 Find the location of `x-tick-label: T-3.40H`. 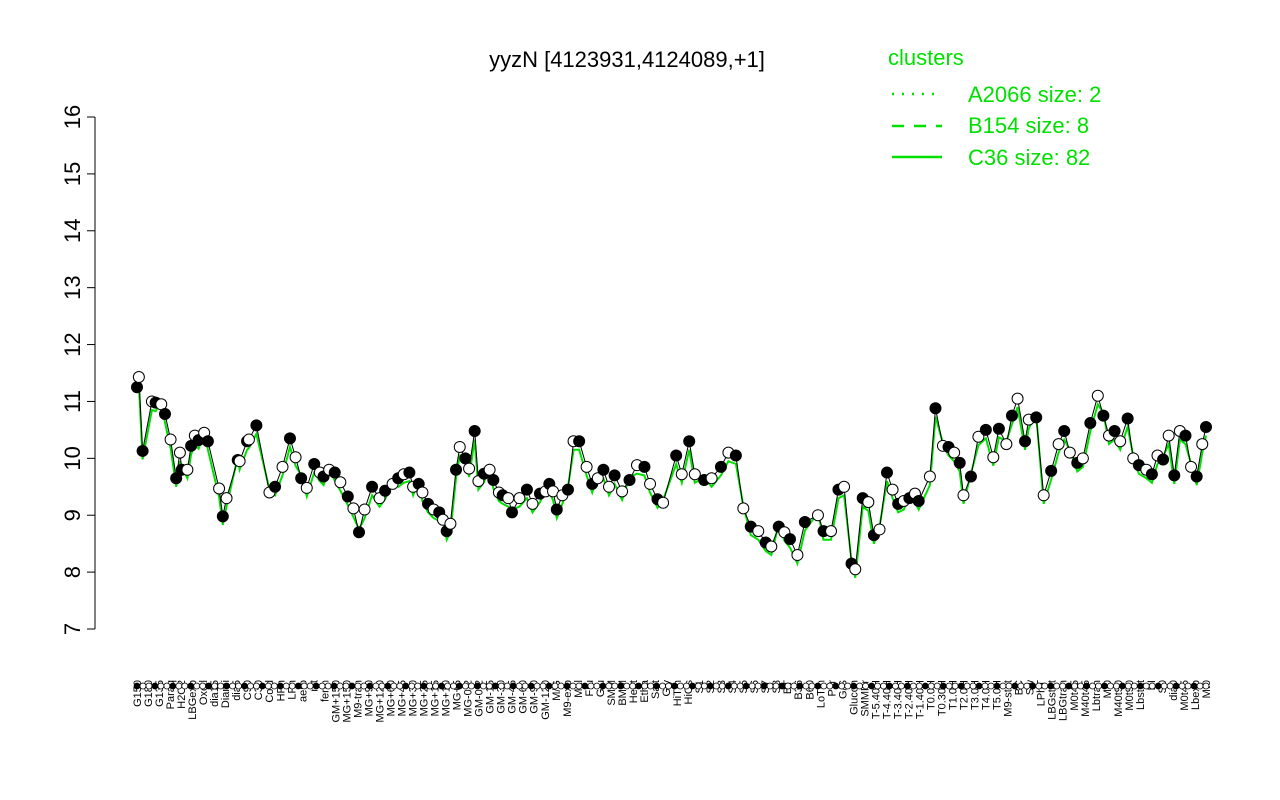

x-tick-label: T-3.40H is located at coordinates (898, 699).